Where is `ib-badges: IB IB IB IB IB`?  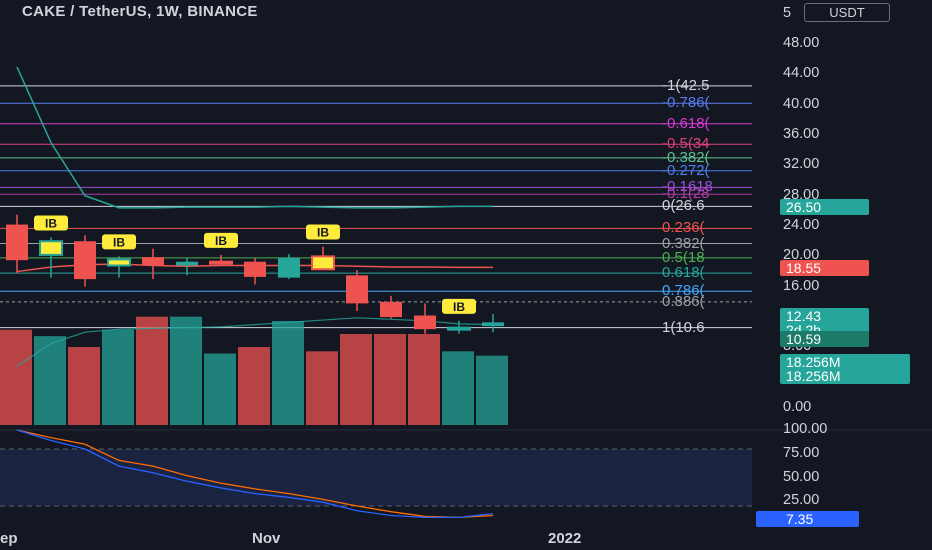
ib-badges: IB IB IB IB IB is located at coordinates (255, 264).